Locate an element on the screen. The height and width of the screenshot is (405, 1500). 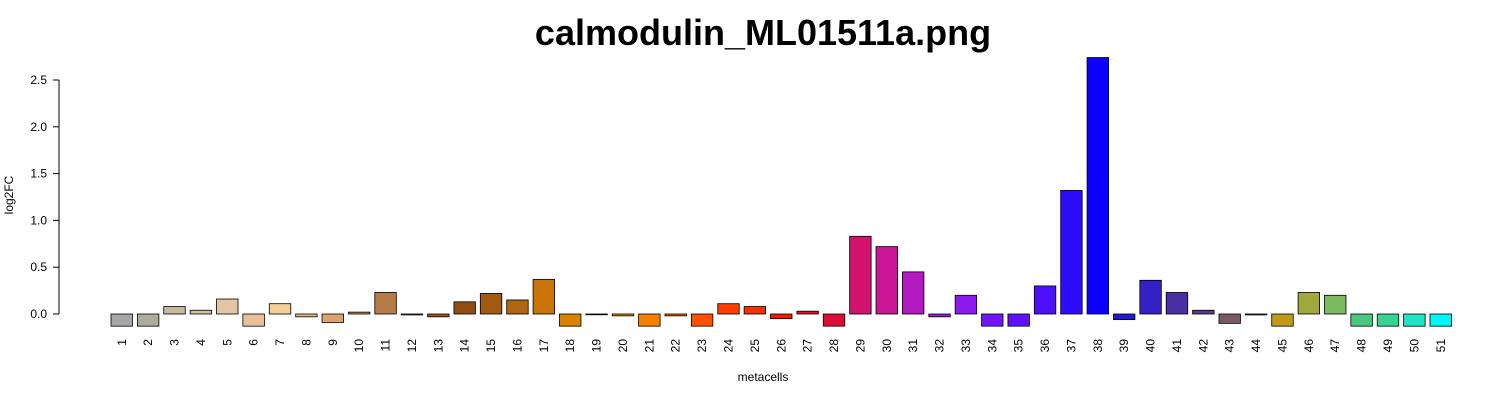
y-axis-label: log2FC is located at coordinates (9, 194).